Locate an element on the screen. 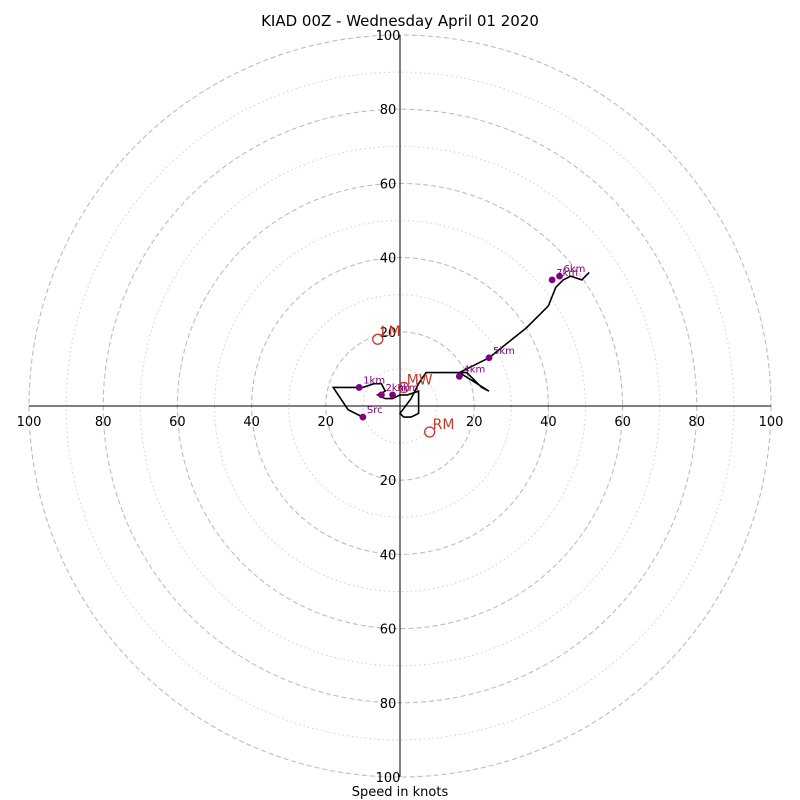 Image resolution: width=800 pixels, height=800 pixels. storm-motion-label: RM is located at coordinates (444, 425).